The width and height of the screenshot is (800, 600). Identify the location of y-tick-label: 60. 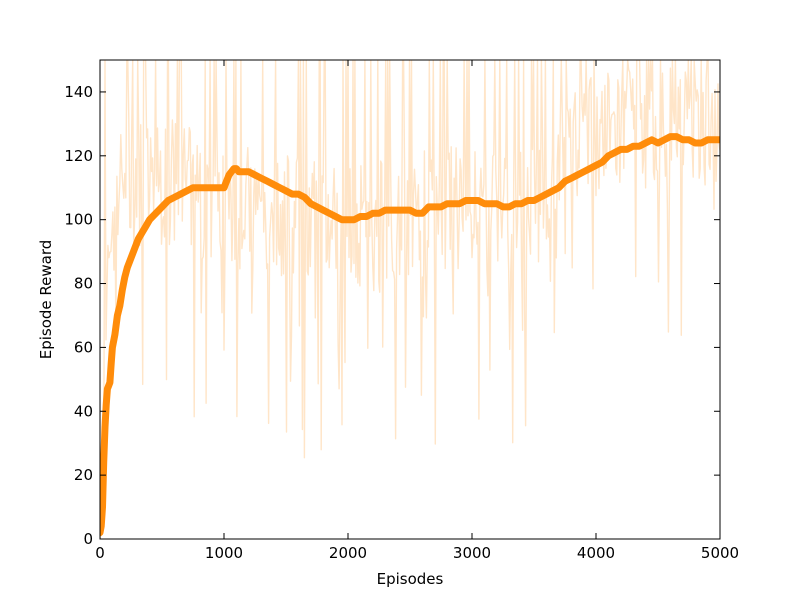
(83, 347).